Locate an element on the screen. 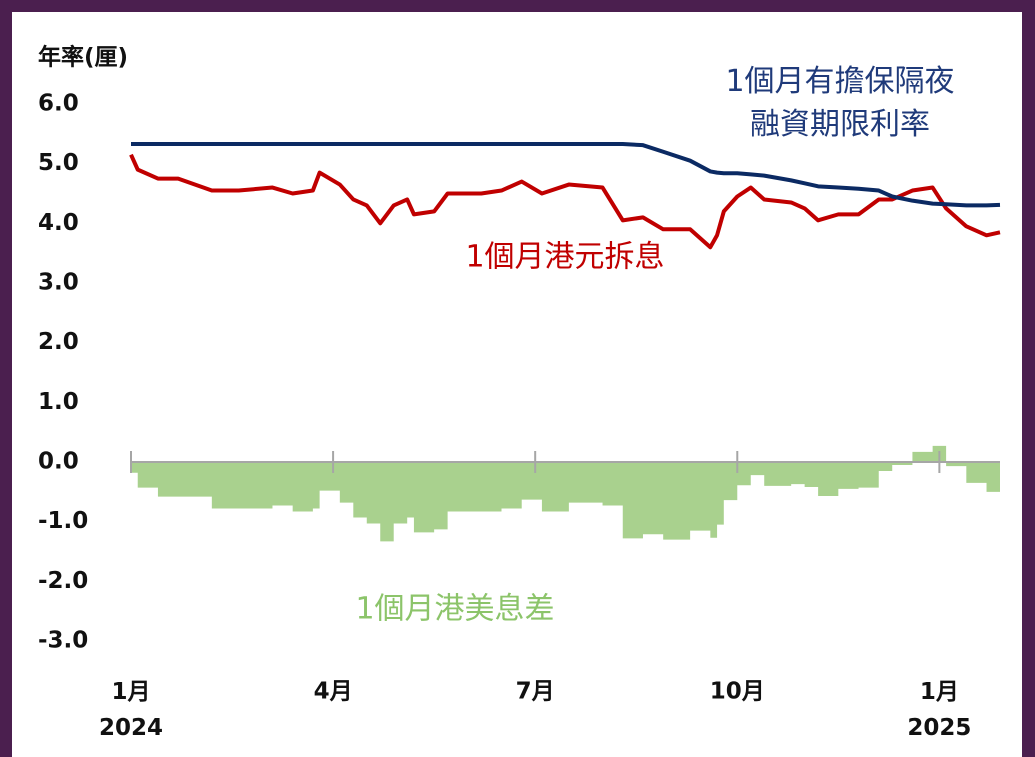 The width and height of the screenshot is (1035, 757). x-tick-label: 10月 is located at coordinates (737, 692).